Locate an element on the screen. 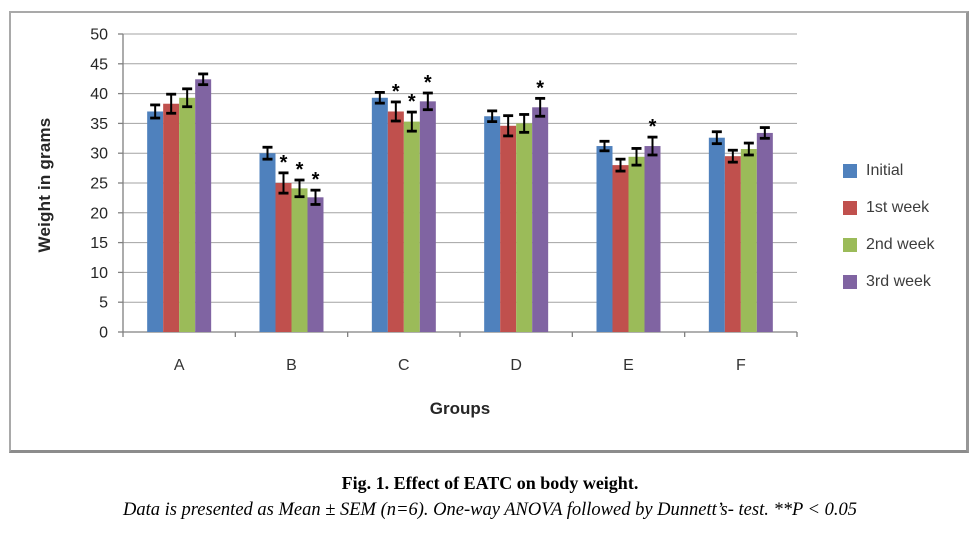 The width and height of the screenshot is (980, 539). y-tick-label: 50 is located at coordinates (99, 35).